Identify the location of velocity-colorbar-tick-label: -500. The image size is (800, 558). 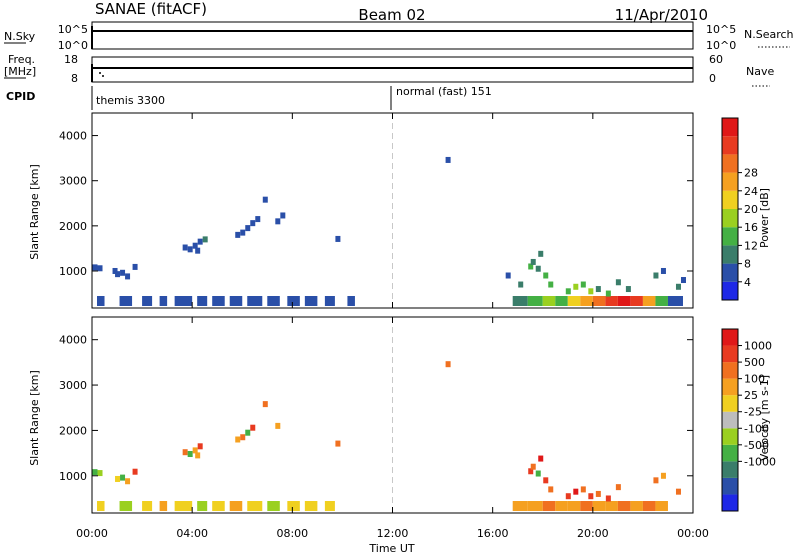
(756, 445).